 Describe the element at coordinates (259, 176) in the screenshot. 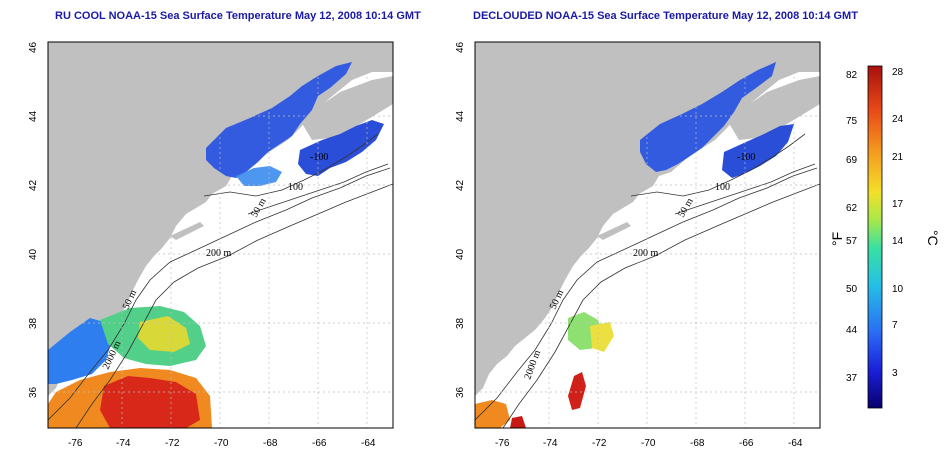

I see `sst-georges-bank` at that location.